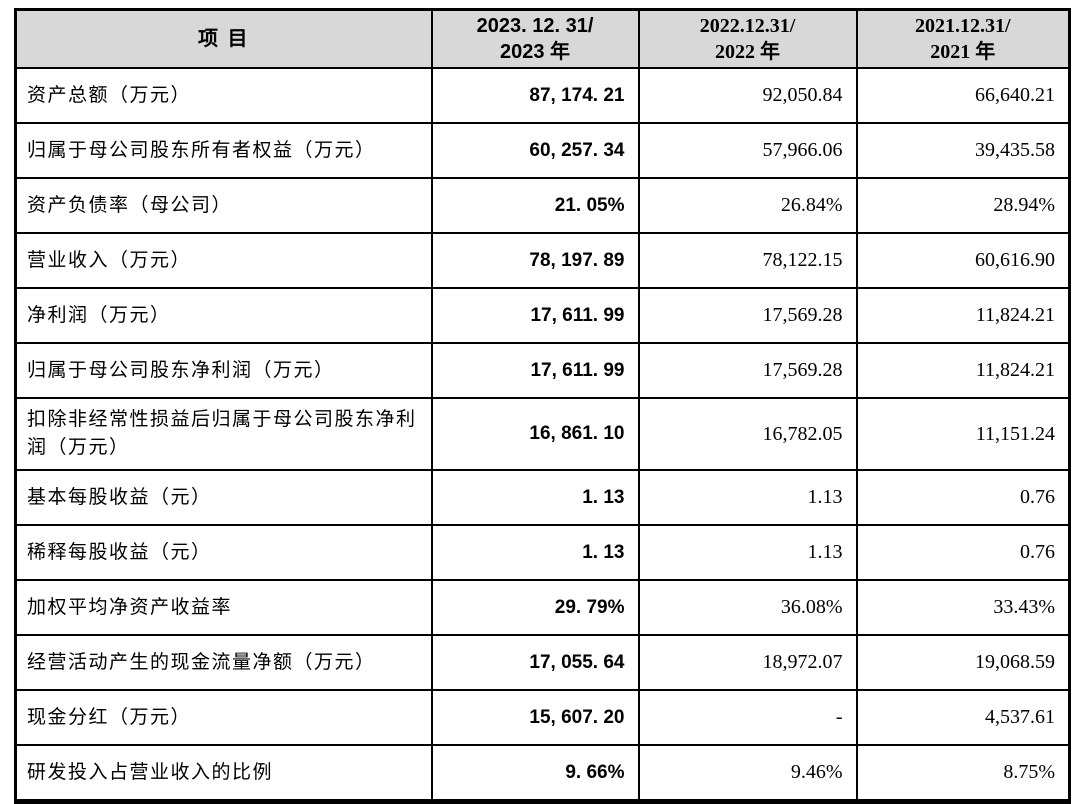 This screenshot has width=1080, height=804. I want to click on header-item-column: 项 目, so click(223, 38).